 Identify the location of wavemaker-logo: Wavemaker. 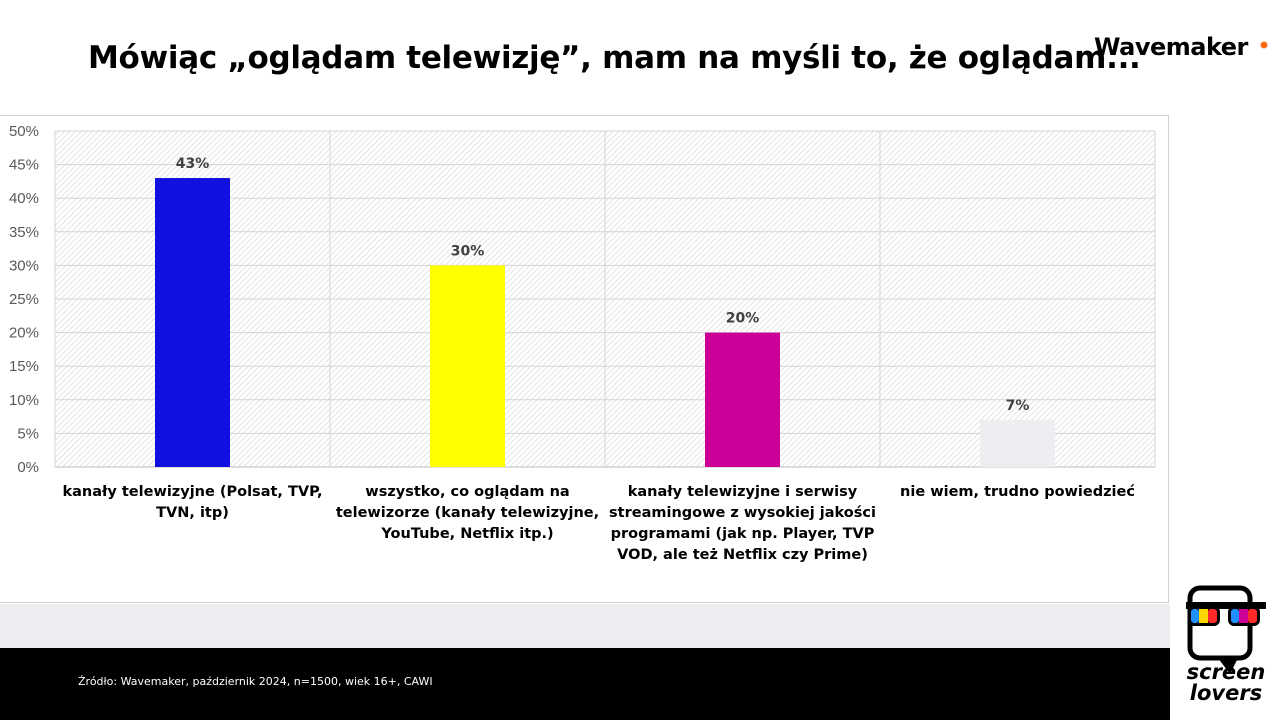
(1181, 47).